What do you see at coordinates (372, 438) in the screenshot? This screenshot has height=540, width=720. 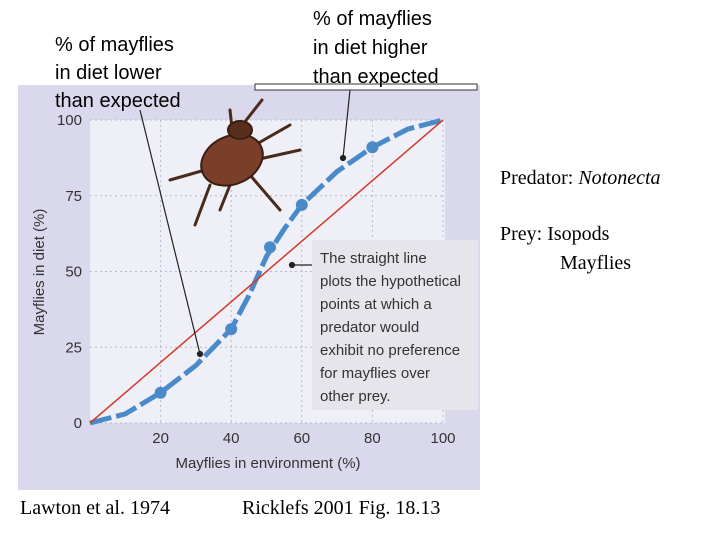 I see `x-tick-label: 80` at bounding box center [372, 438].